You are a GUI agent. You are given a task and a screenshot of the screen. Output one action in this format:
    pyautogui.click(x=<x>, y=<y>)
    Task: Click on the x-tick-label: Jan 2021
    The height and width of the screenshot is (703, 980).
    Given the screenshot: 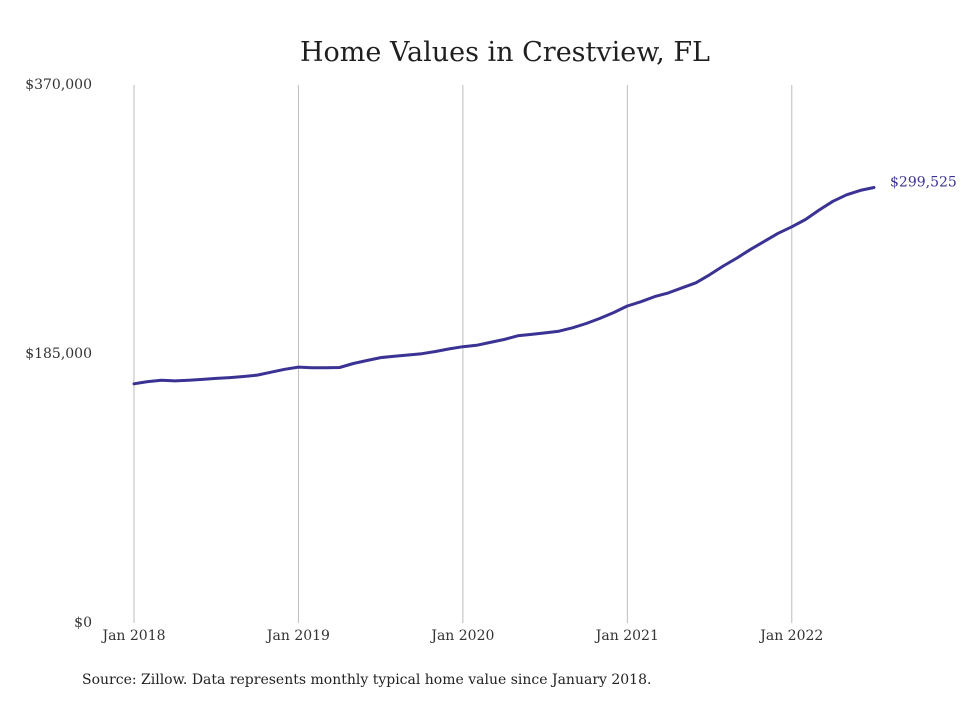 What is the action you would take?
    pyautogui.click(x=626, y=636)
    